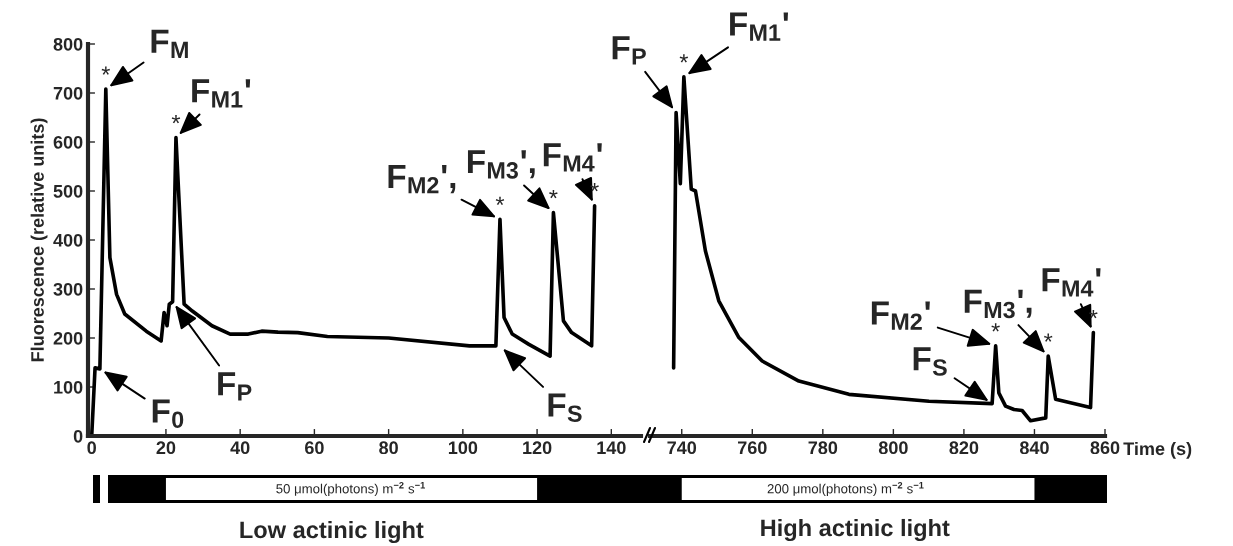 This screenshot has height=546, width=1233. What do you see at coordinates (39, 240) in the screenshot?
I see `y-axis-title: Fluorescence (relative units)` at bounding box center [39, 240].